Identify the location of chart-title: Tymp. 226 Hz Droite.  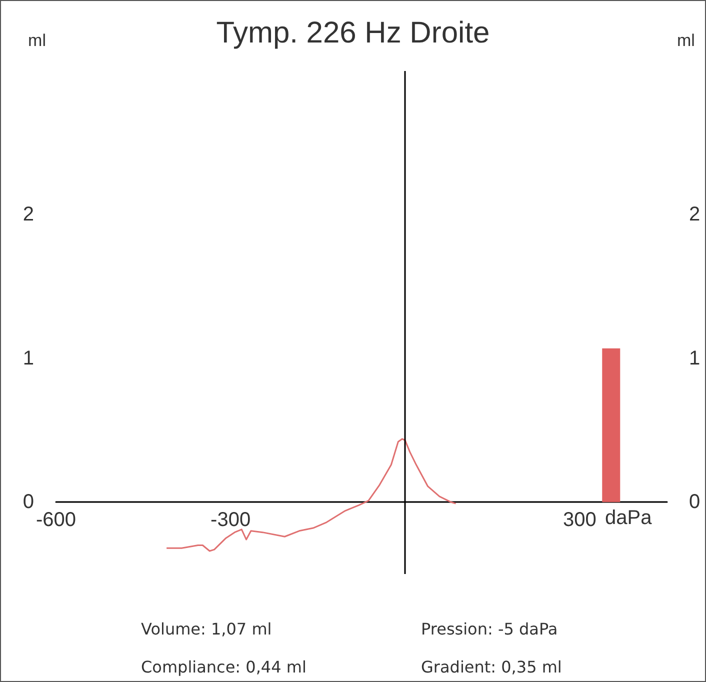
(353, 33).